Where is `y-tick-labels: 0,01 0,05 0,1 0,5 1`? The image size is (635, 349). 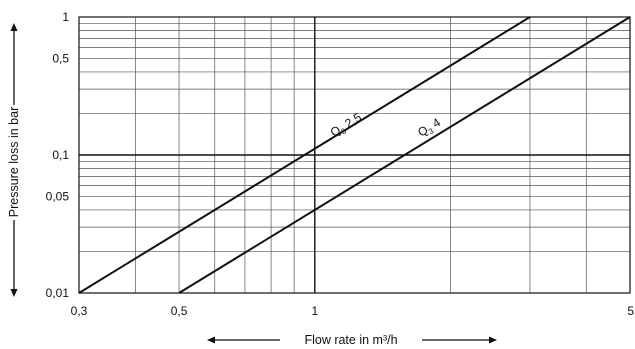 y-tick-labels: 0,01 0,05 0,1 0,5 1 is located at coordinates (58, 155).